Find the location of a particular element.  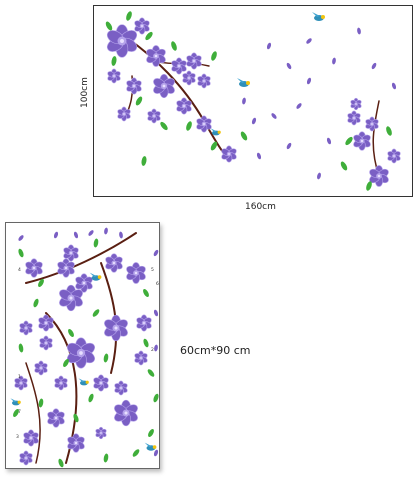

sheet-size-label: 60cm*90 cm is located at coordinates (215, 350).